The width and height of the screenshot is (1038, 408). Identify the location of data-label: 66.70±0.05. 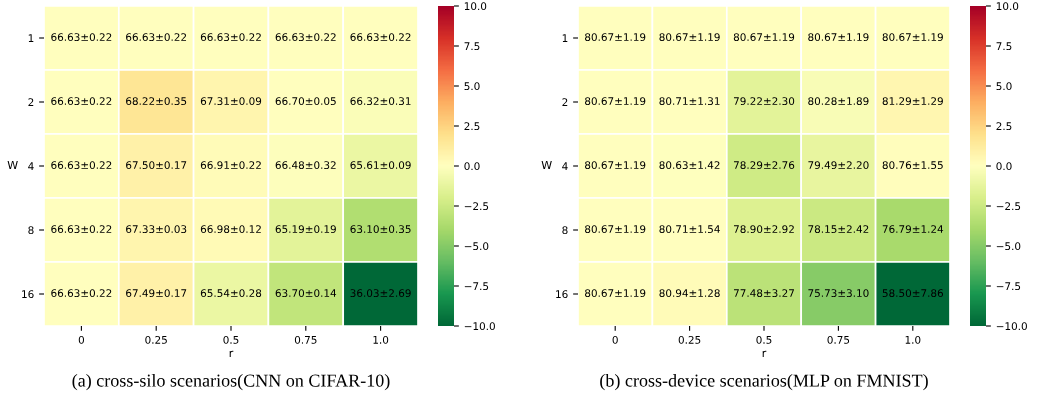
(305, 101).